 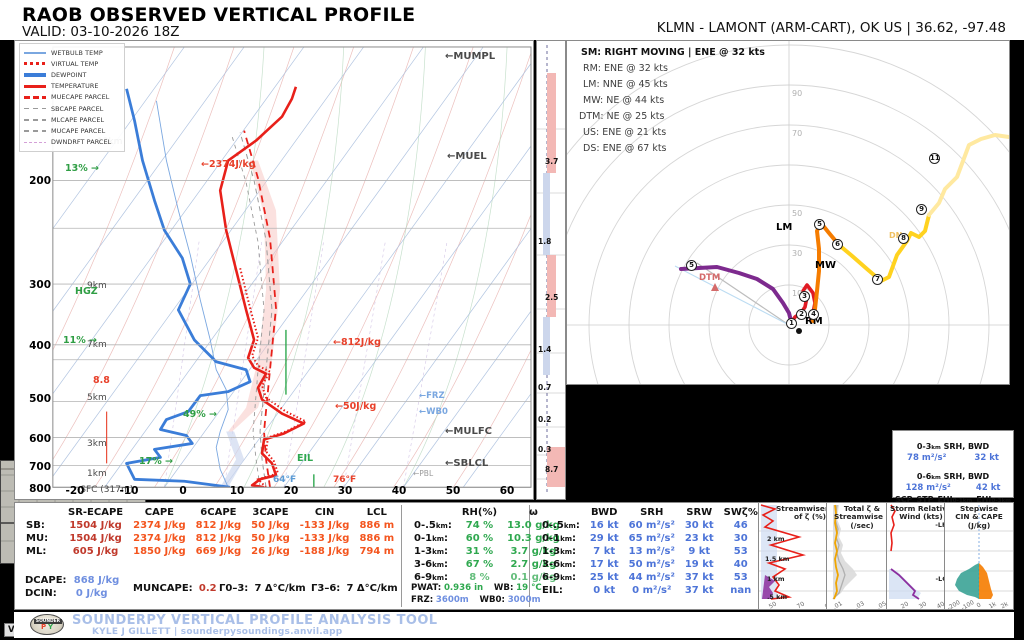 I want to click on moist-w-4: 0.1 g/kg, so click(x=533, y=577).